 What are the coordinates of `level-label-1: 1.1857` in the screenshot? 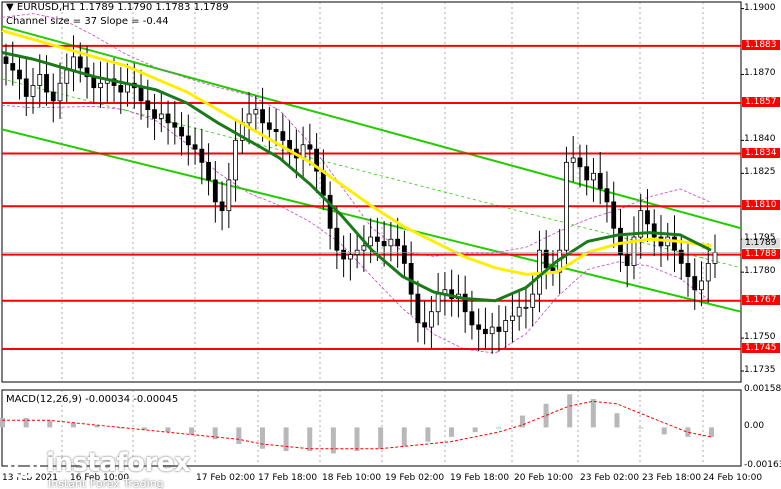 It's located at (761, 102).